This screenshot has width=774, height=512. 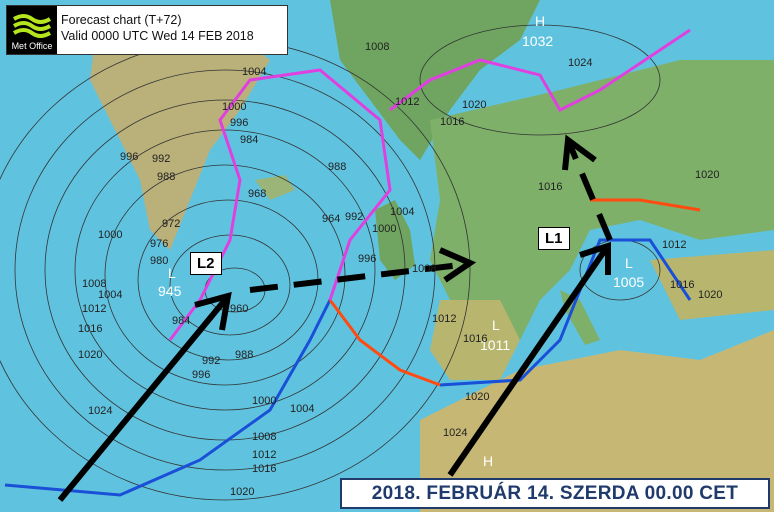 What do you see at coordinates (32, 30) in the screenshot?
I see `met-office-logo: Met Office` at bounding box center [32, 30].